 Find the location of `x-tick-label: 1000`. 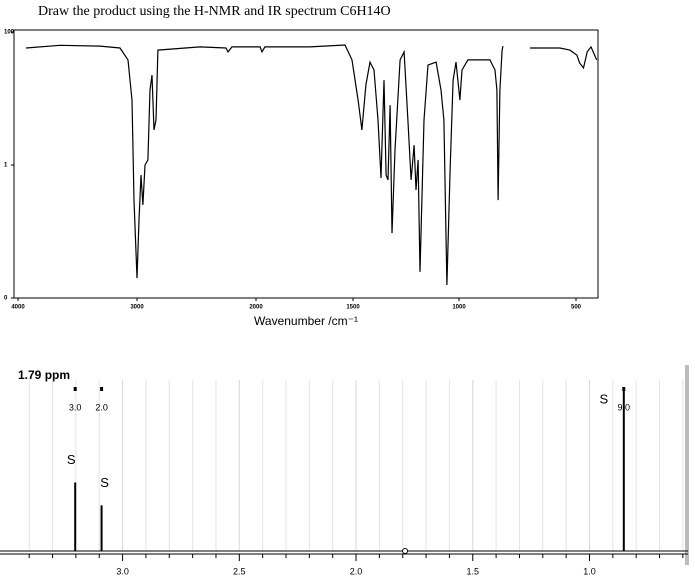

x-tick-label: 1000 is located at coordinates (459, 308).